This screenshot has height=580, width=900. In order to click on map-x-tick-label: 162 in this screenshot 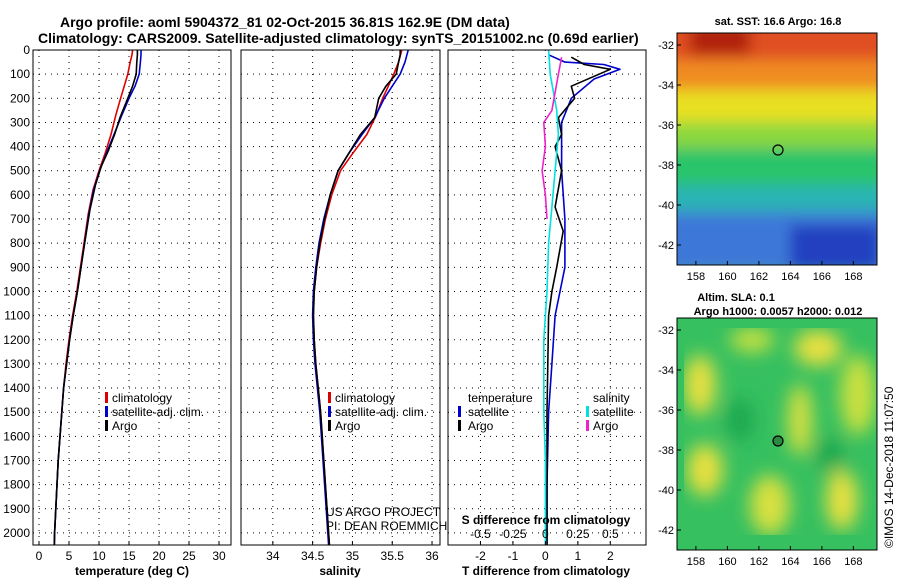, I will do `click(759, 277)`.